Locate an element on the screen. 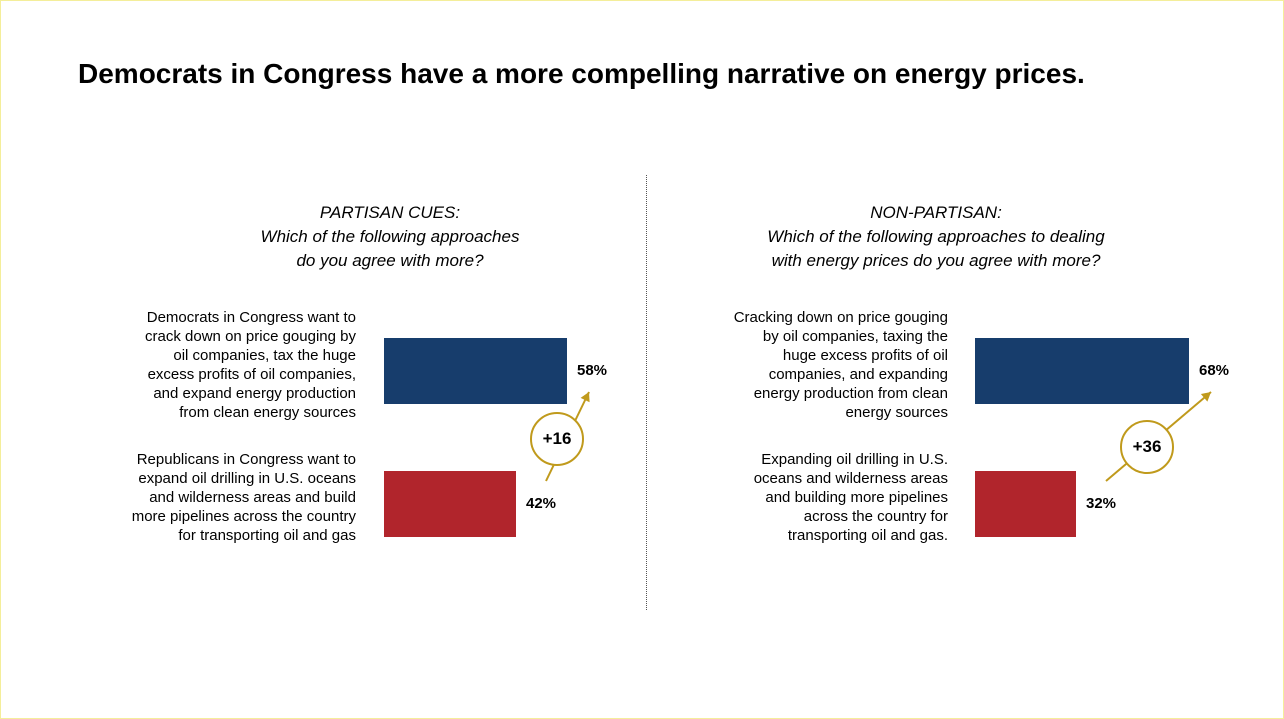 This screenshot has height=719, width=1284. category-label-line: huge excess profits of oil is located at coordinates (865, 355).